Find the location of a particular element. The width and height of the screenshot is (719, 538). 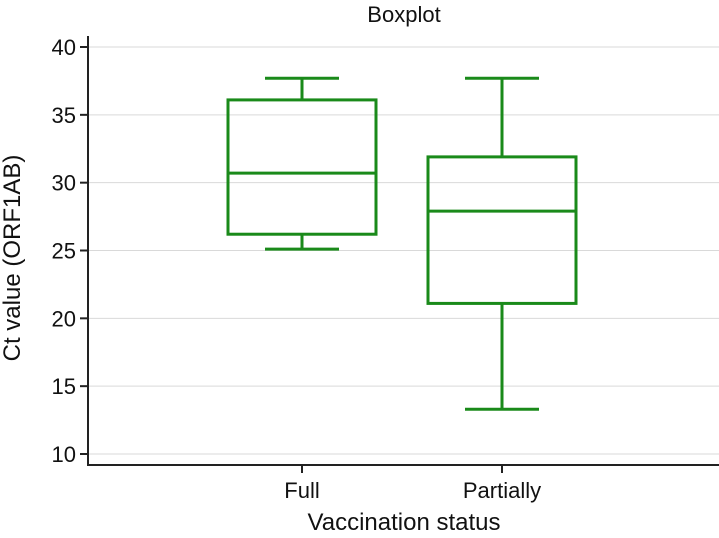

y-tick-label: 30 is located at coordinates (64, 183).